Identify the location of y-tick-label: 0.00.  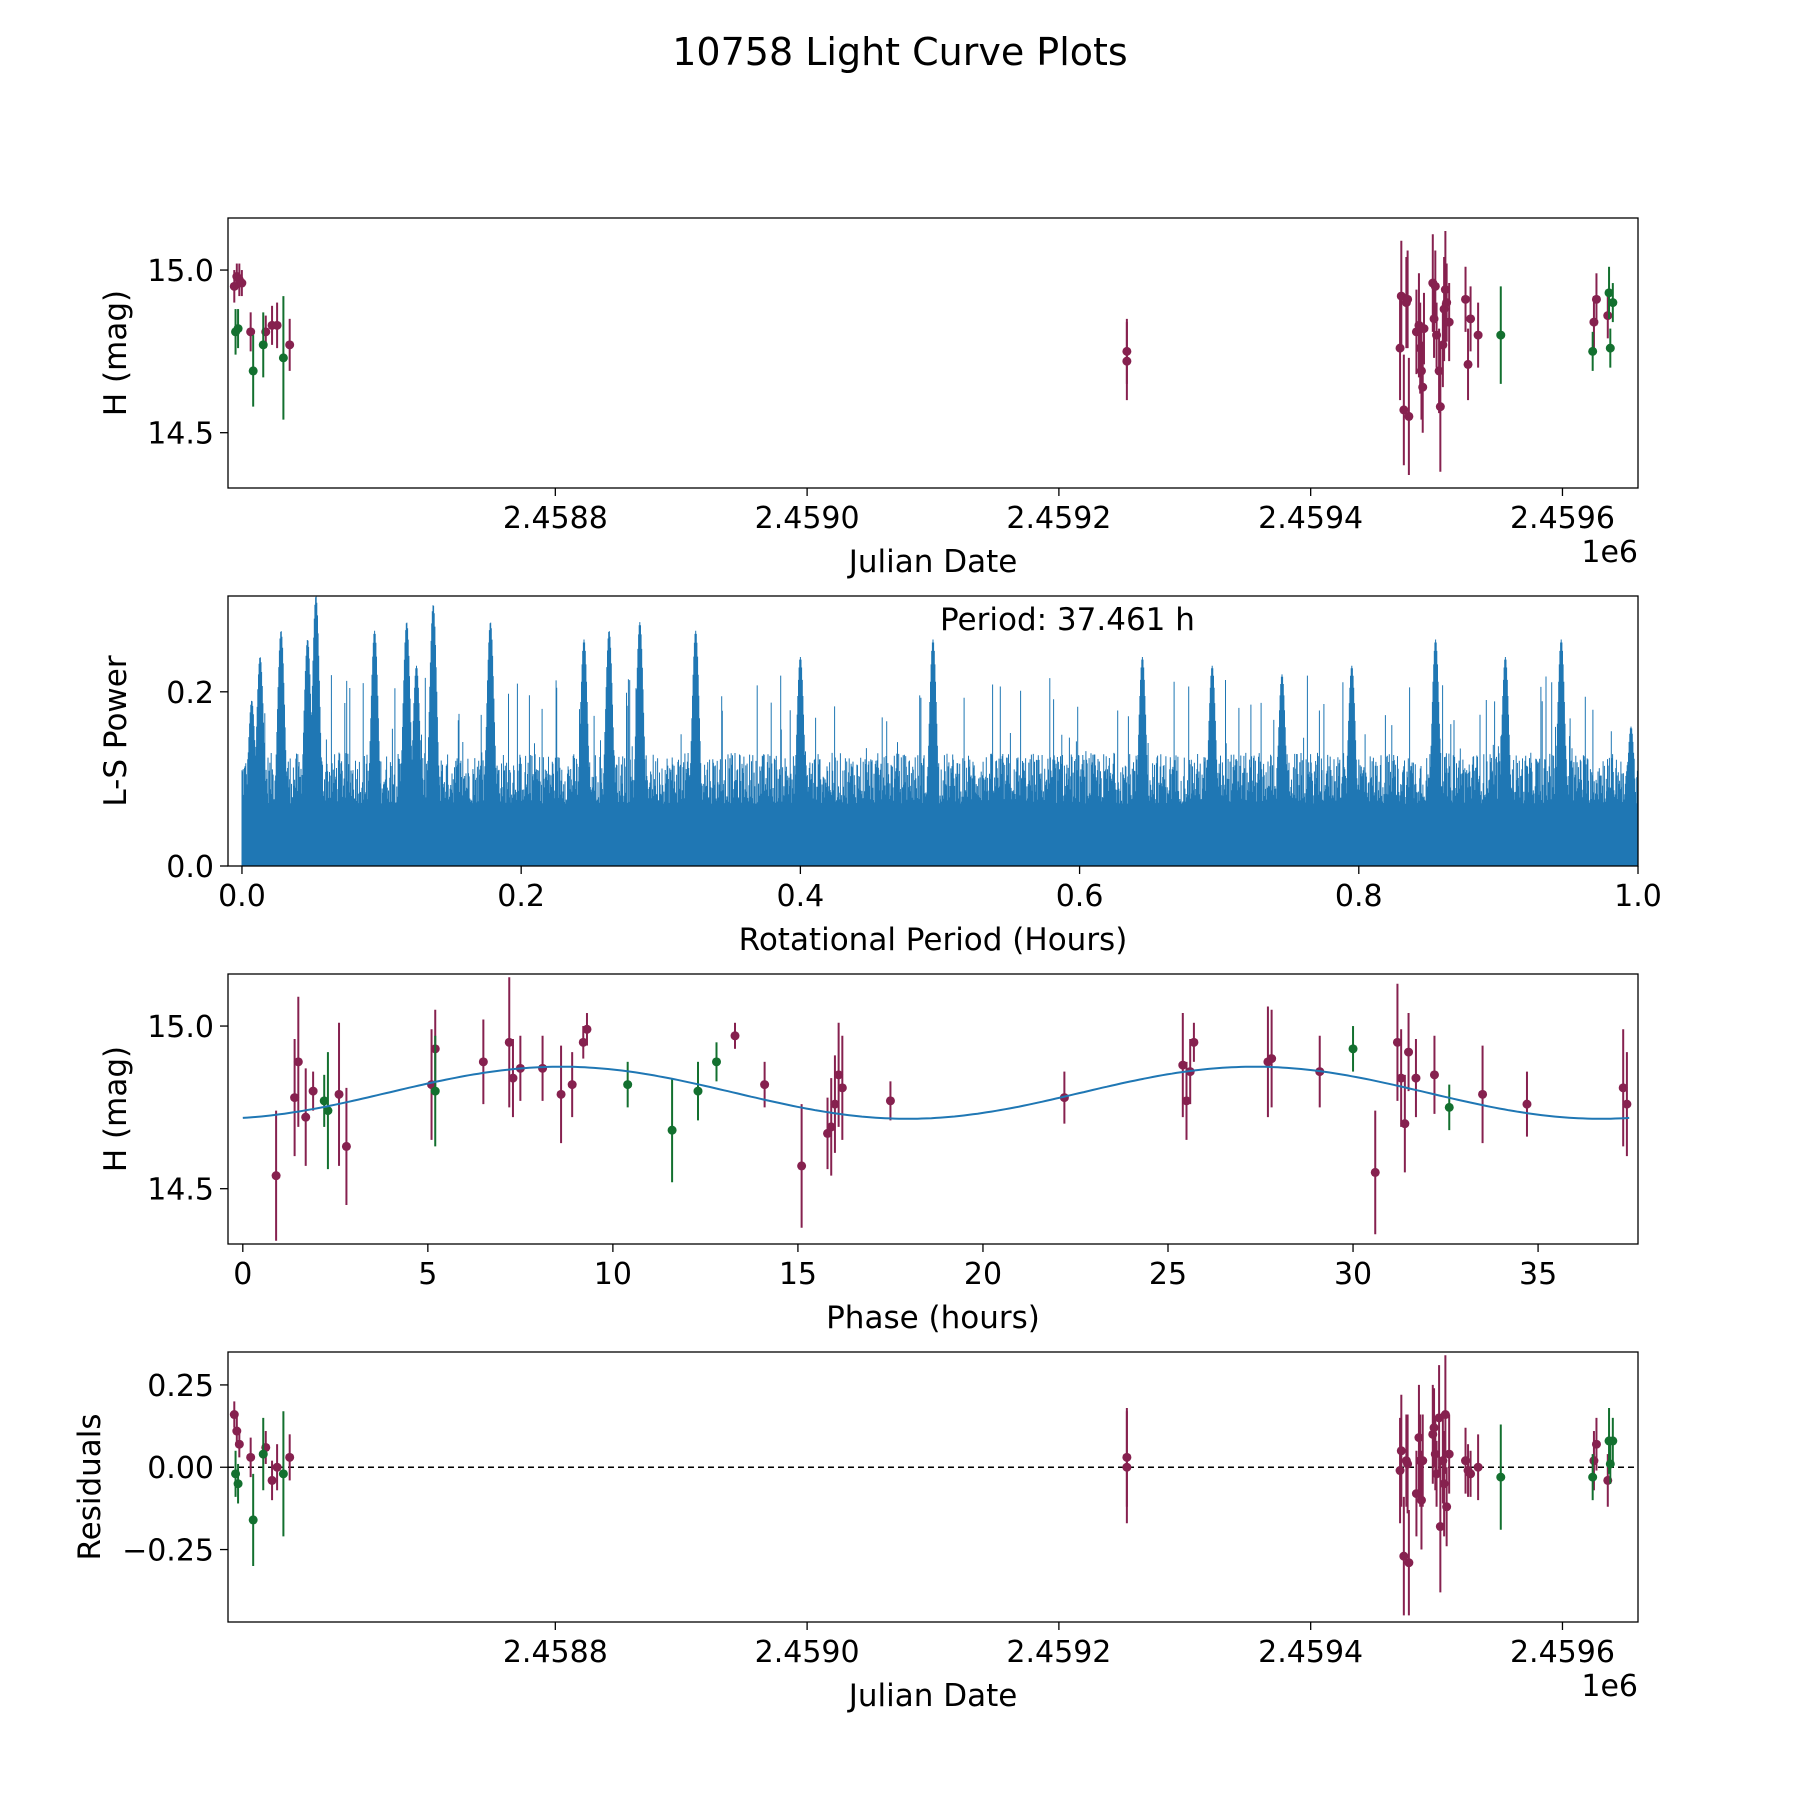
(180, 1468).